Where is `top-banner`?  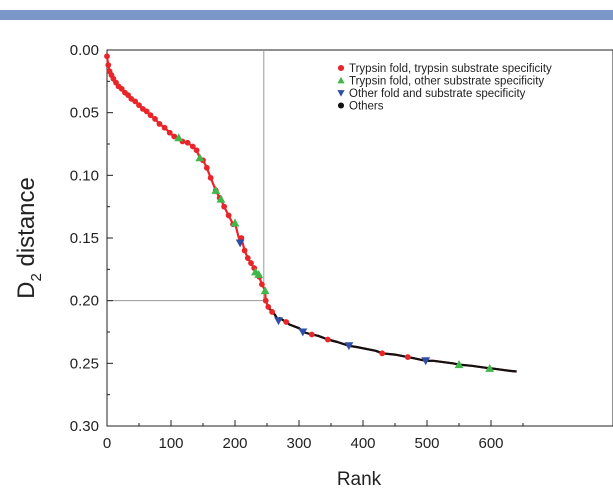 top-banner is located at coordinates (306, 10).